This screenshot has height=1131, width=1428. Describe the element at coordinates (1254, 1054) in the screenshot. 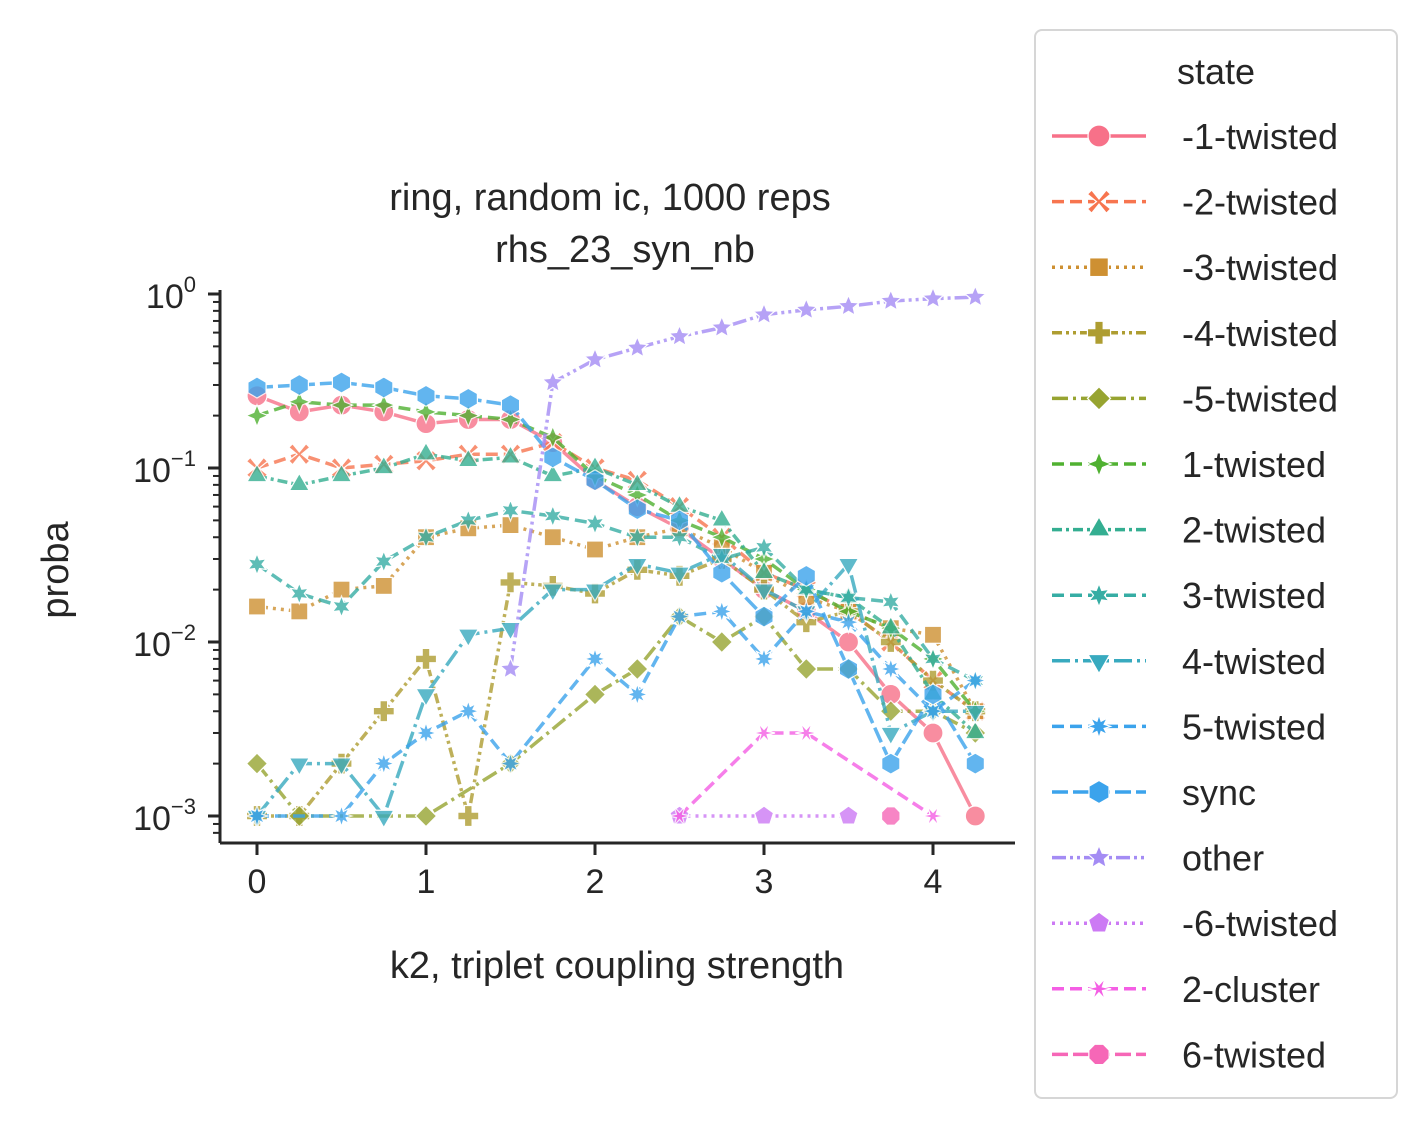

I see `legend-label: 6-twisted` at that location.